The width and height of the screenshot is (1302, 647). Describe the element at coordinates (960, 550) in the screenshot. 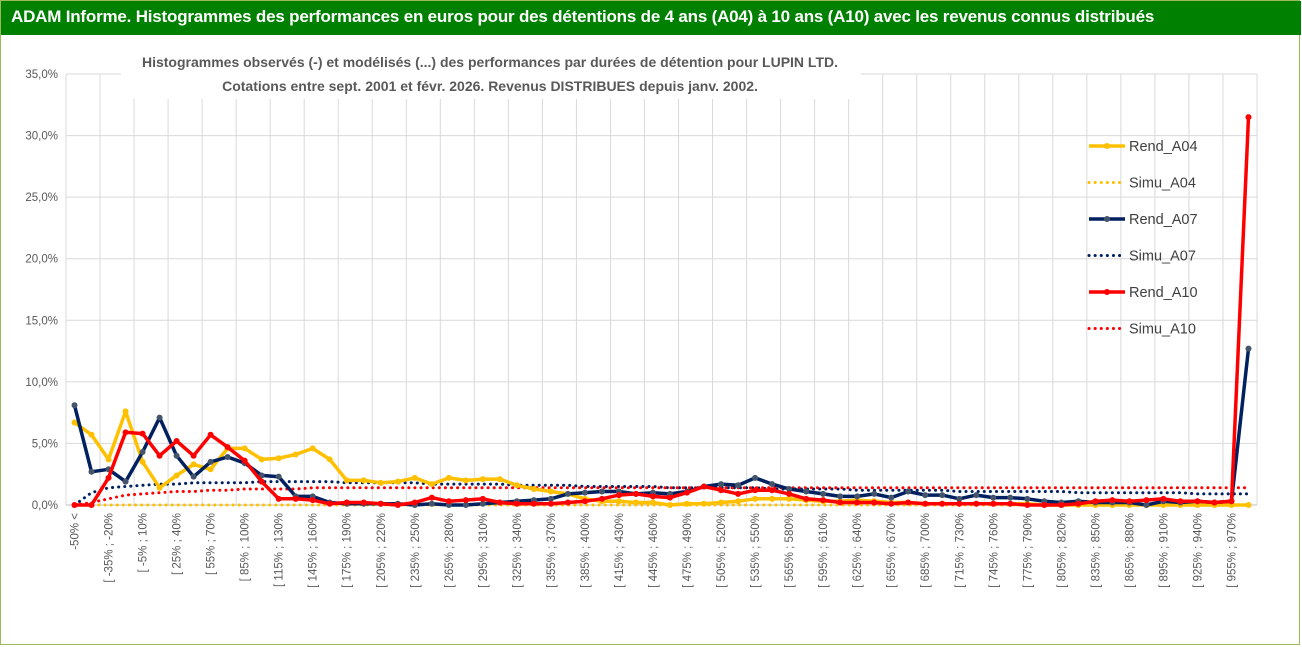

I see `x-tick-label: [ 715% ; 730%` at that location.